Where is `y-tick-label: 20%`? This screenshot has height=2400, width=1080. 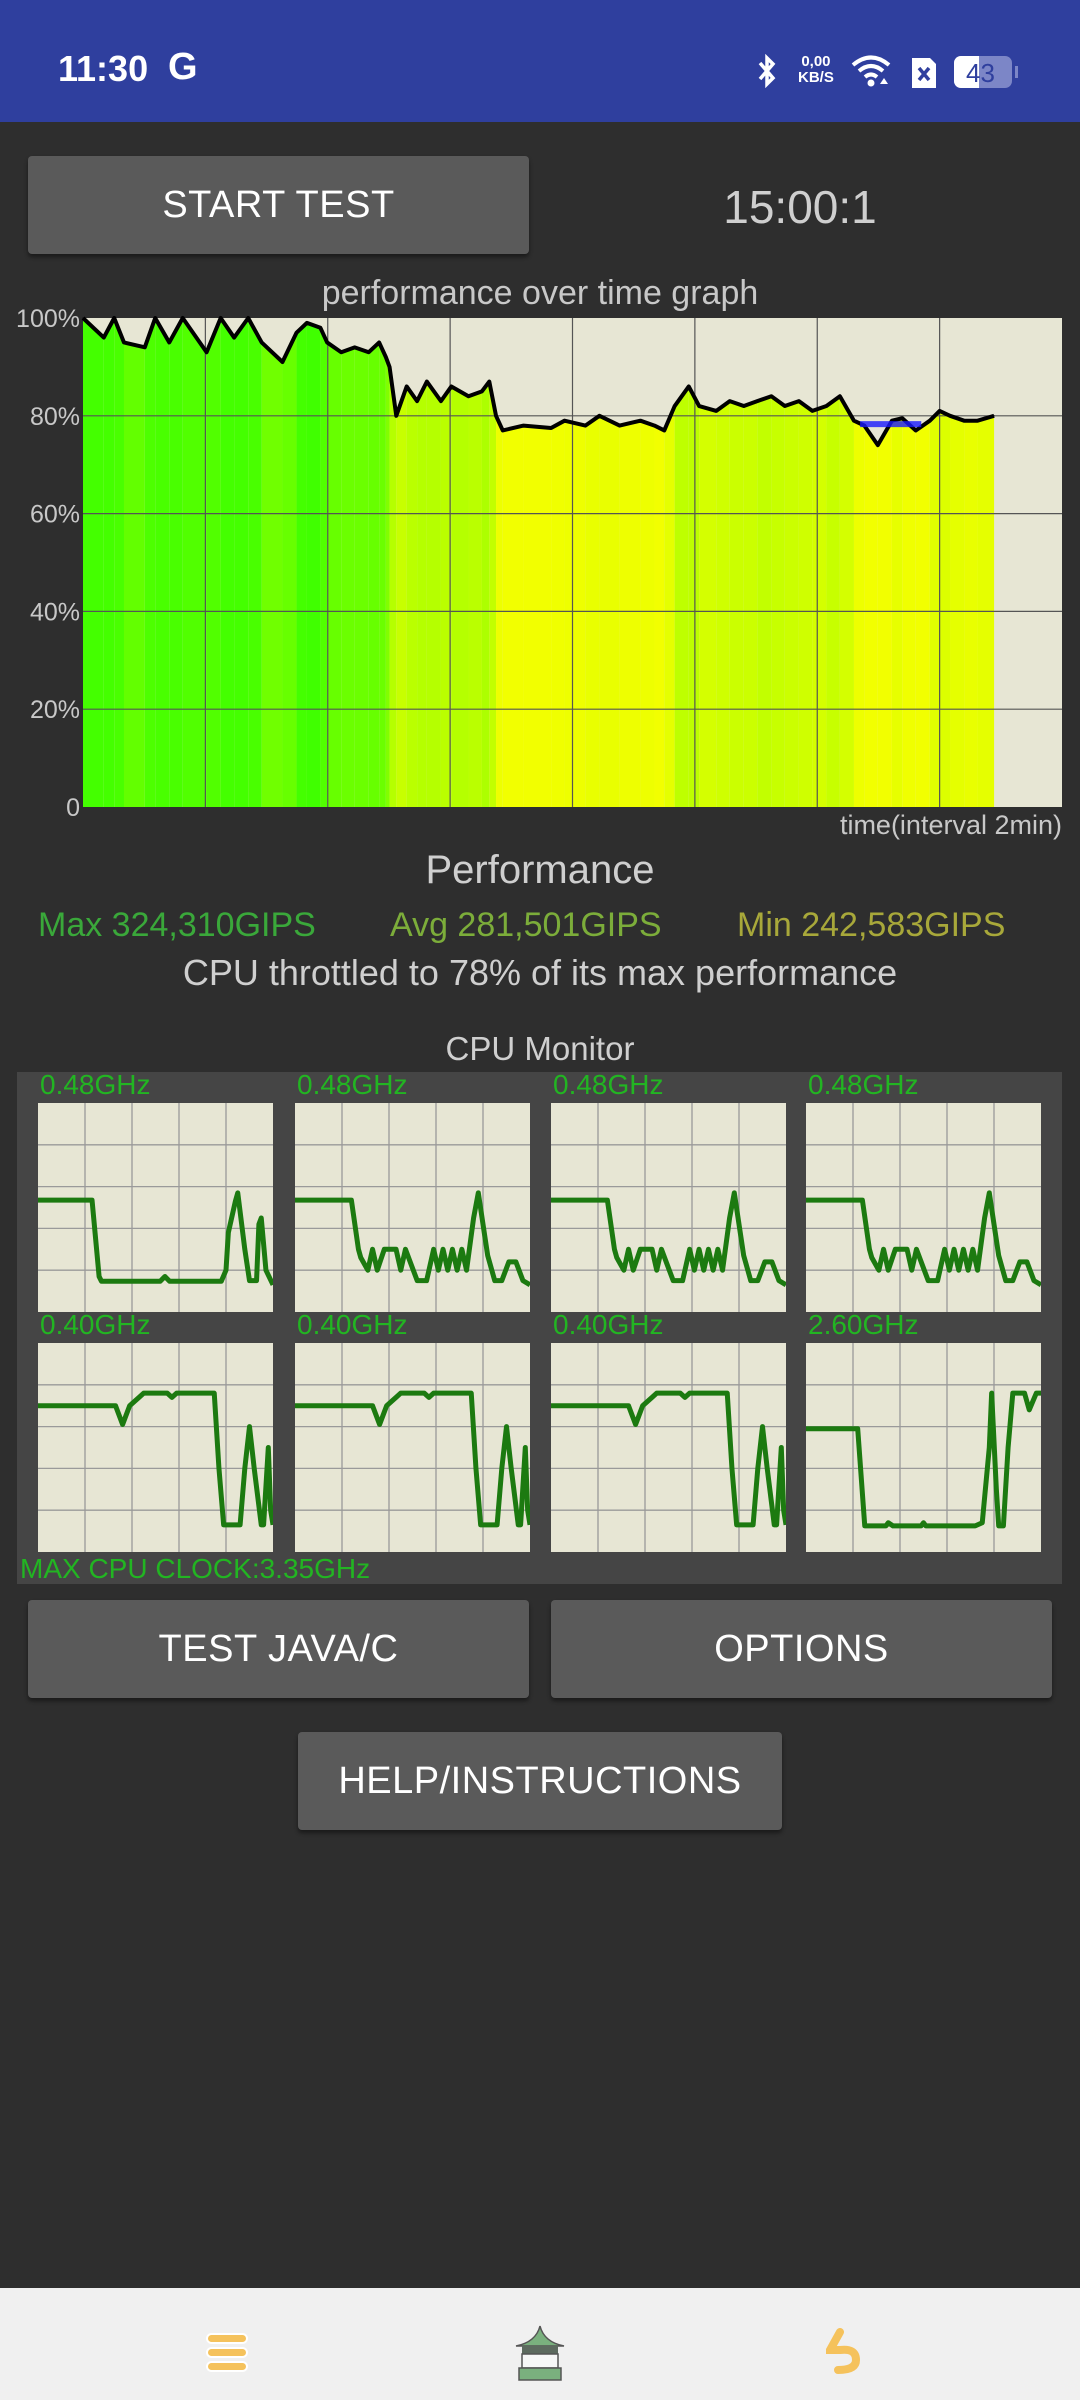
y-tick-label: 20% is located at coordinates (55, 710).